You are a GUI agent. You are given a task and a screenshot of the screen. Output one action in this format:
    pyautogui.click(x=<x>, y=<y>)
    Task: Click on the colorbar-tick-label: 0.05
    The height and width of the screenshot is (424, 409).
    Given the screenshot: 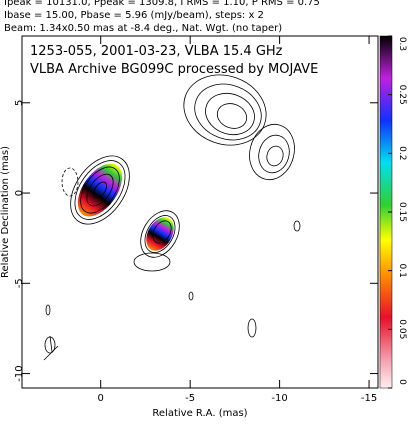 What is the action you would take?
    pyautogui.click(x=402, y=329)
    